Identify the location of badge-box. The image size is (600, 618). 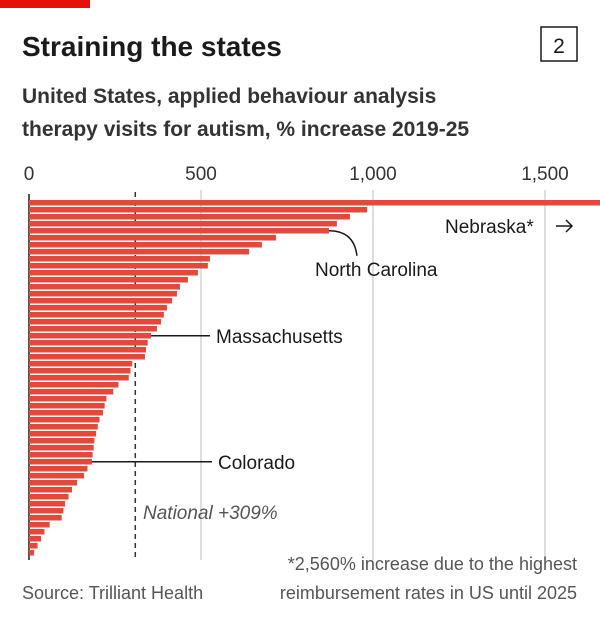
(559, 44).